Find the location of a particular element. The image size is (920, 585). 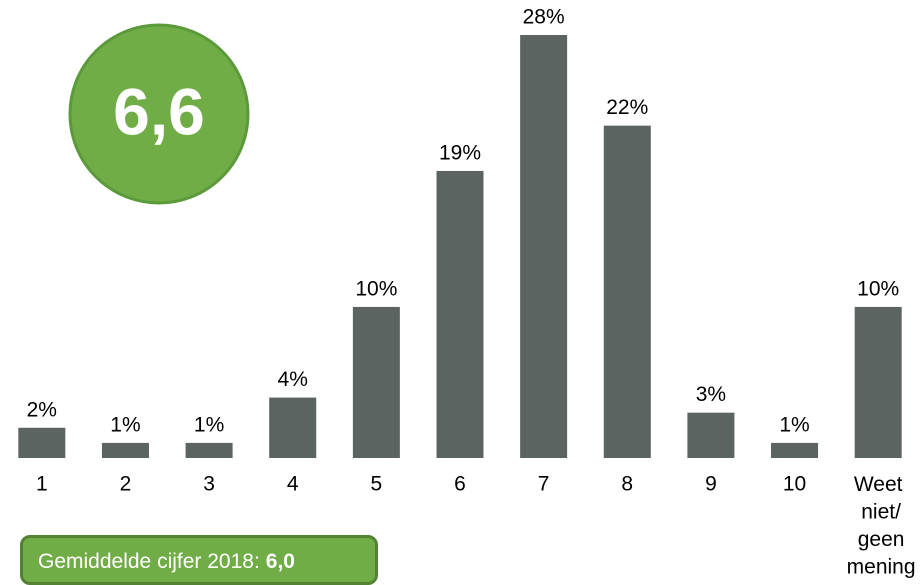

x-tick-label: 9 is located at coordinates (711, 484).